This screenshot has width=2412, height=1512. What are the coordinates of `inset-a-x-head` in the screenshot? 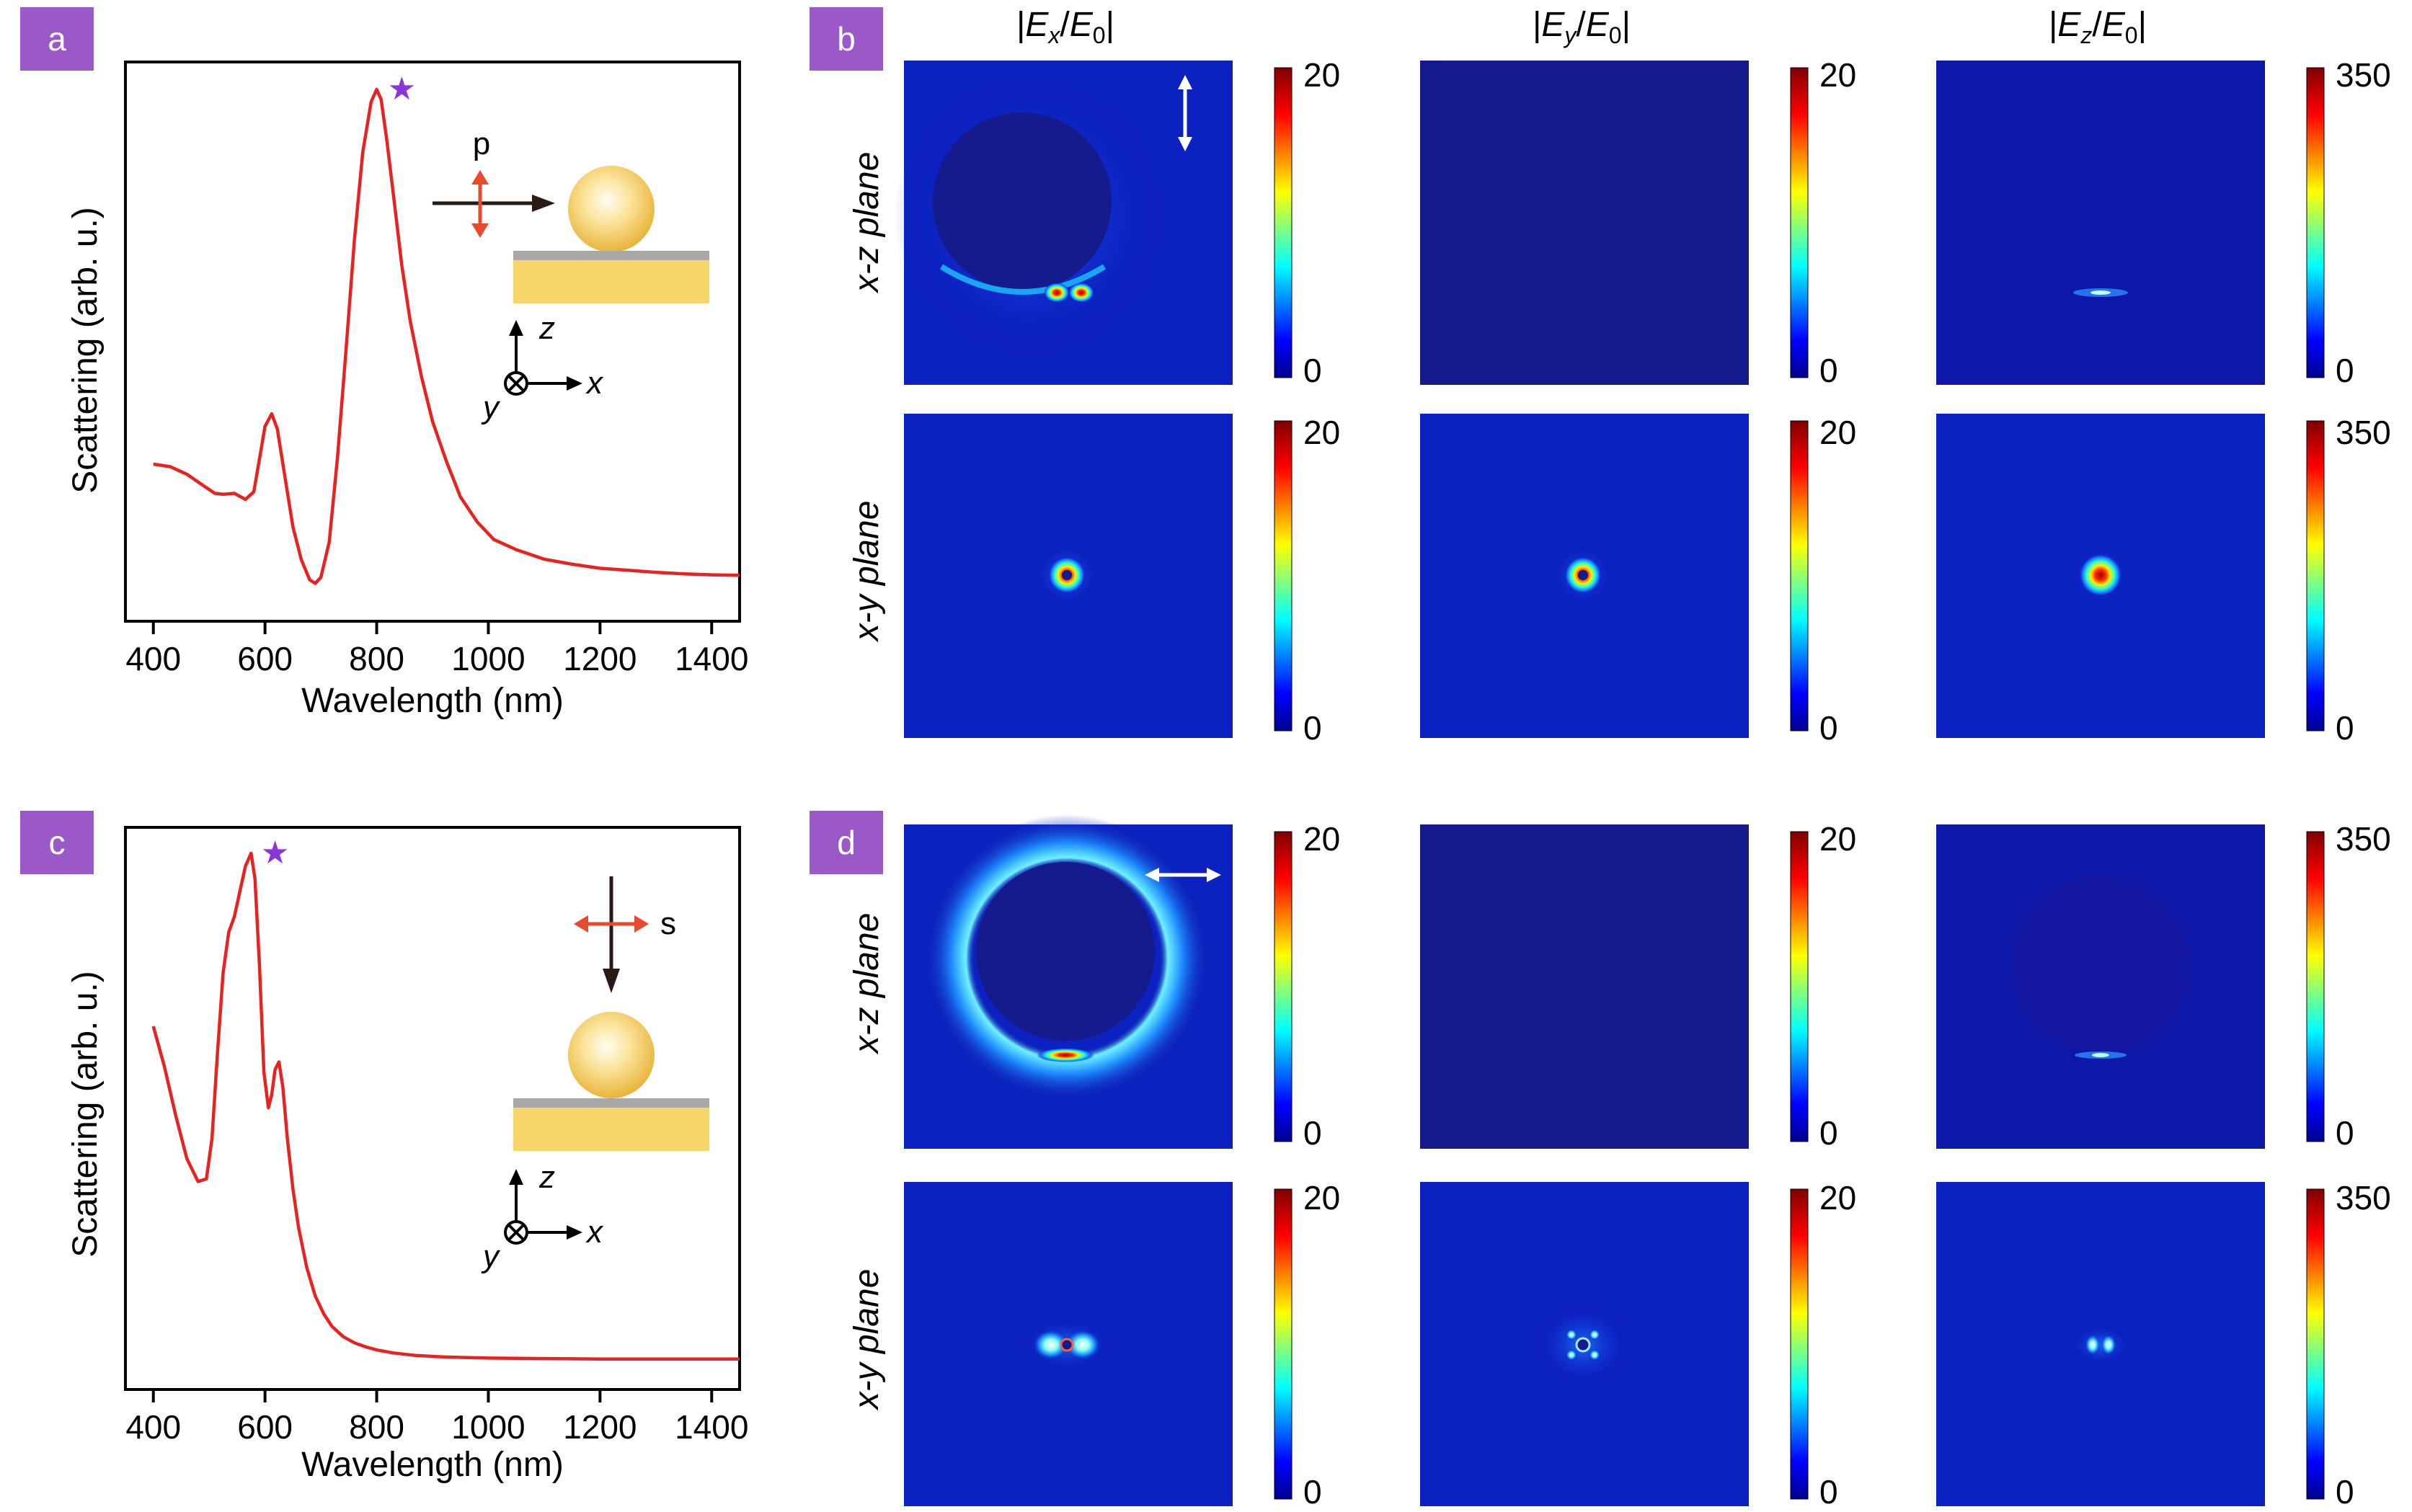 It's located at (574, 384).